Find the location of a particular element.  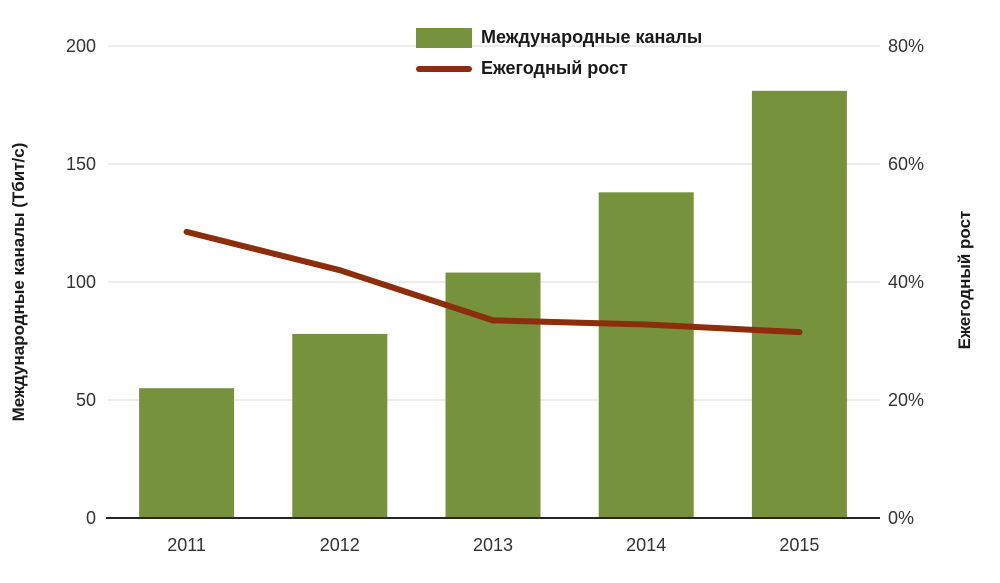

left-axis-tick-label: 150 is located at coordinates (81, 164).